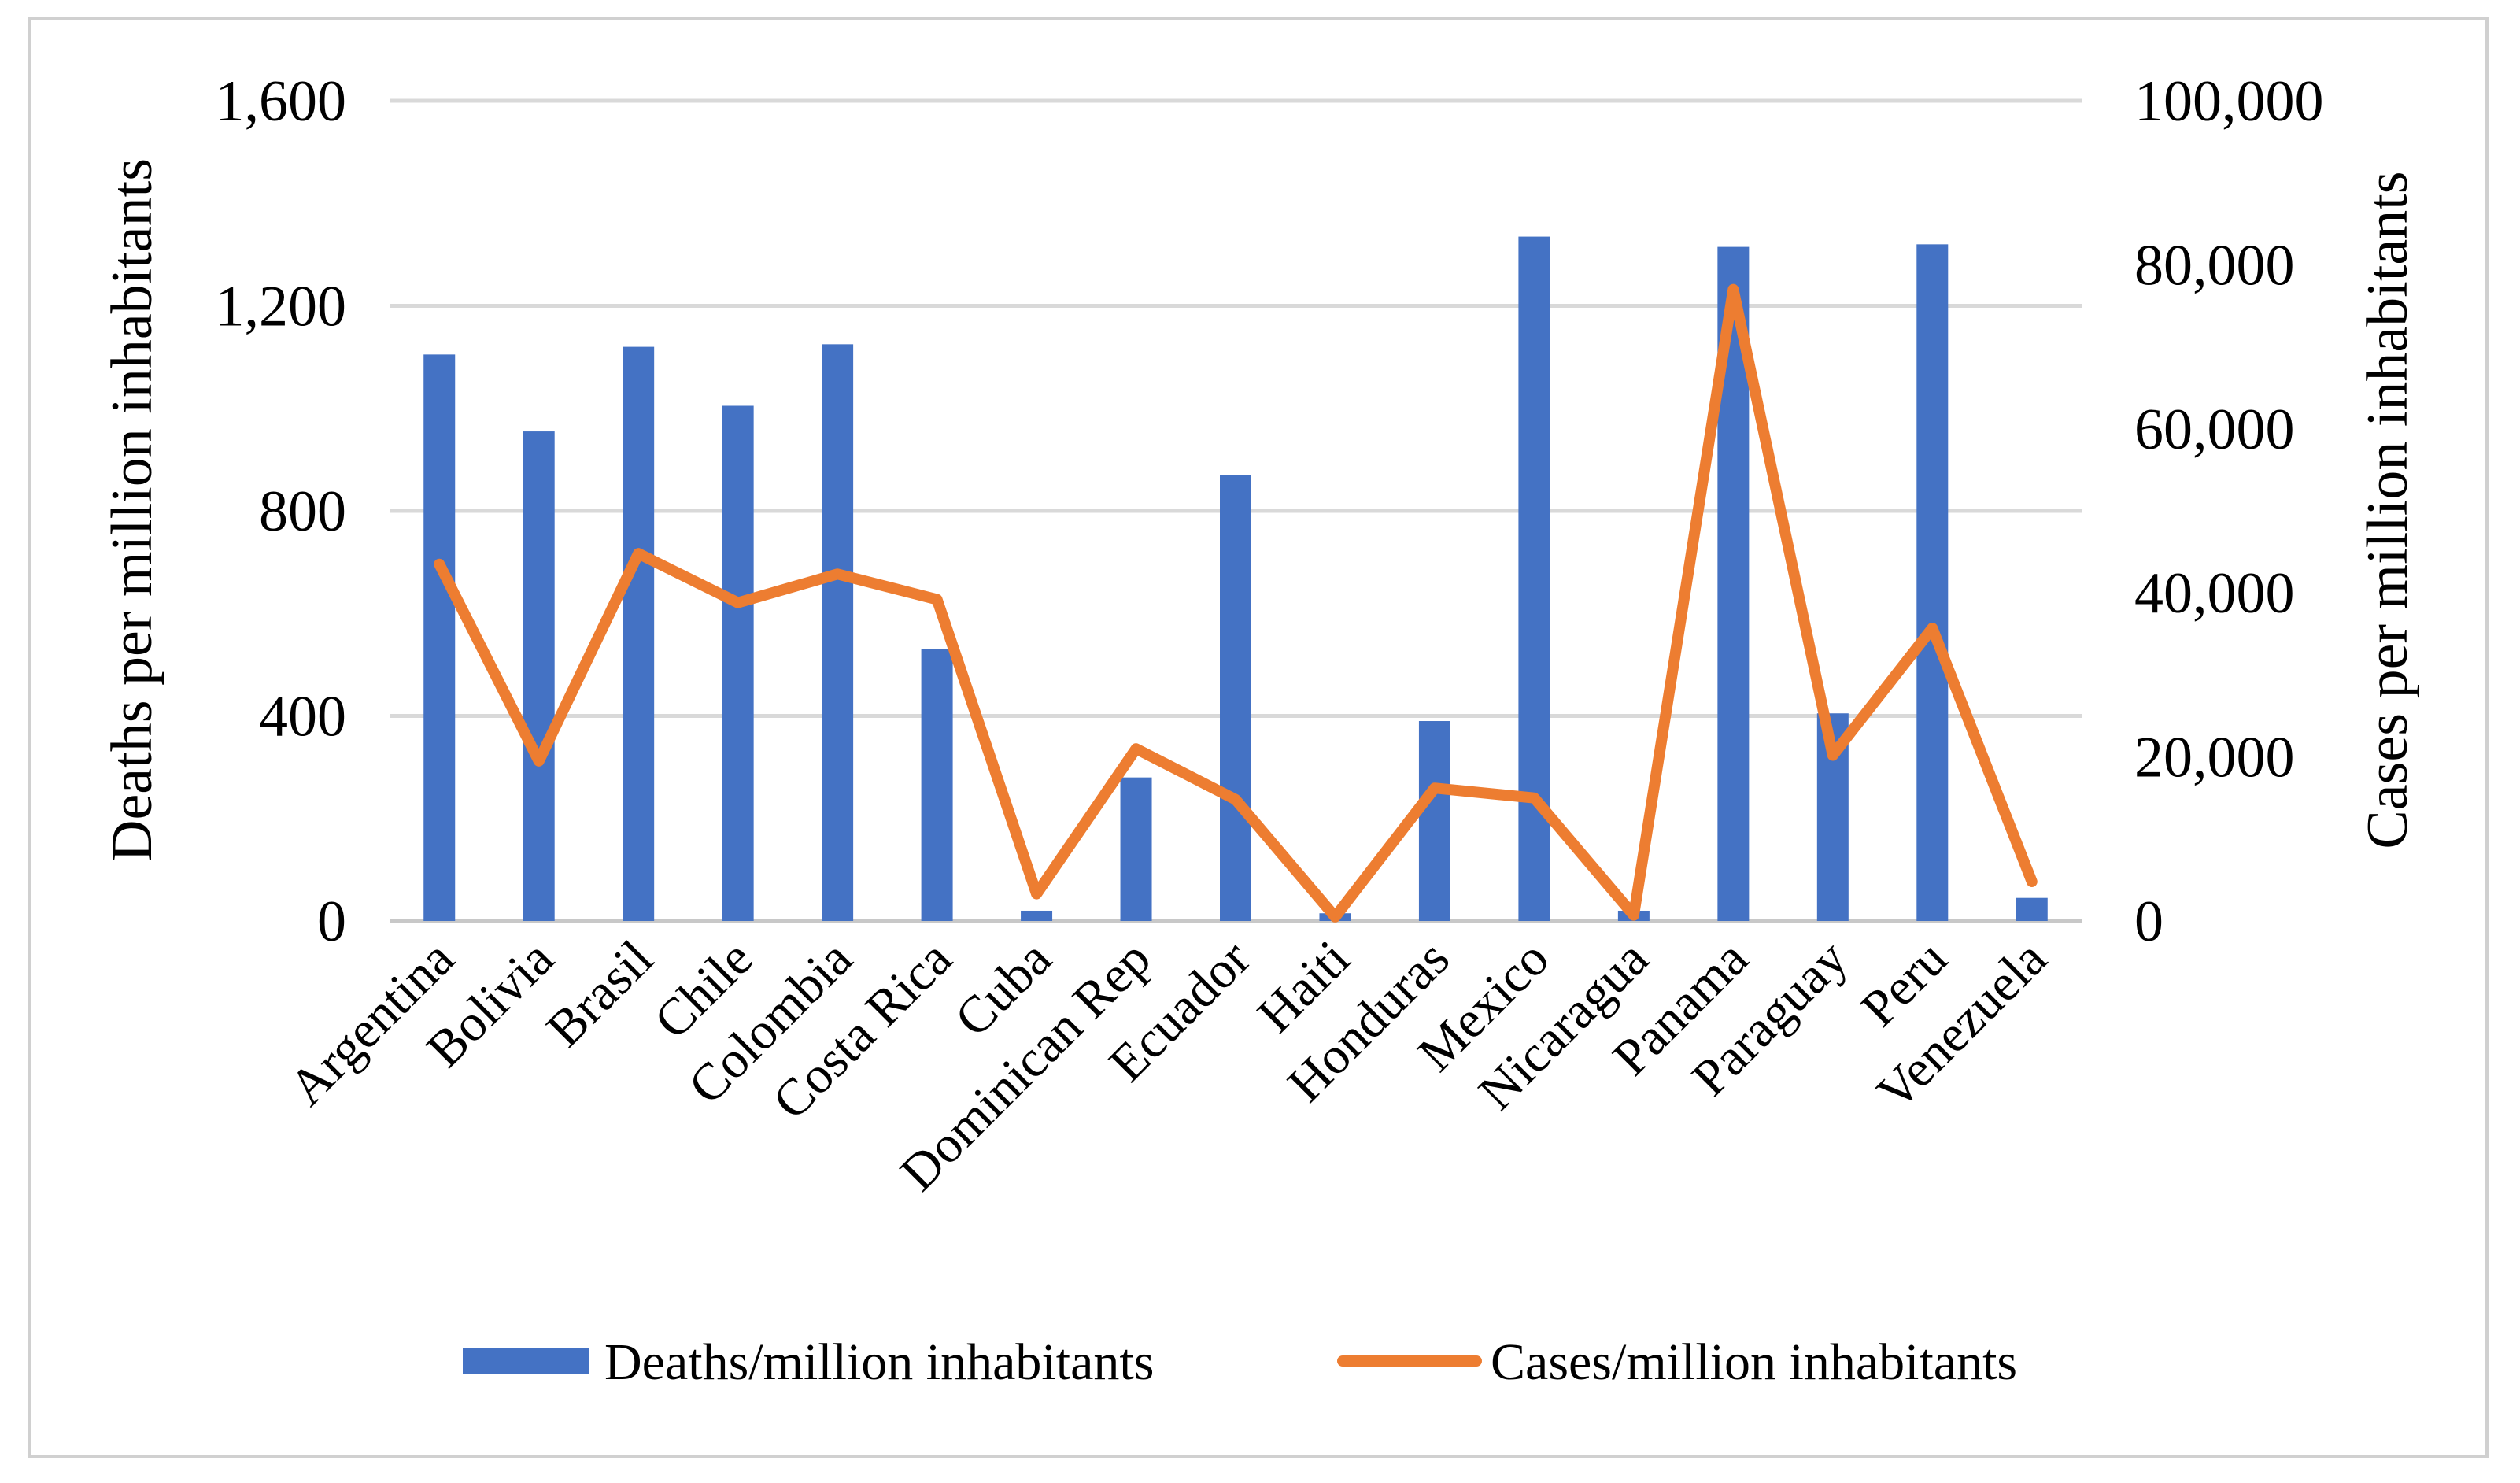  What do you see at coordinates (2229, 512) in the screenshot?
I see `right-axis-ticks: 0 20,000 40,000 60,000 80,000 100,000` at bounding box center [2229, 512].